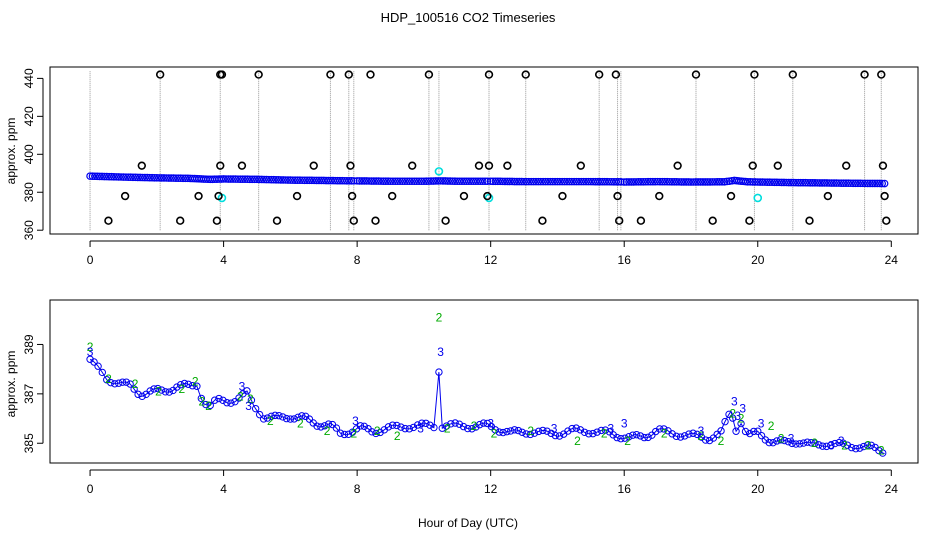 The height and width of the screenshot is (540, 936). I want to click on x-tick-label: 12, so click(491, 260).